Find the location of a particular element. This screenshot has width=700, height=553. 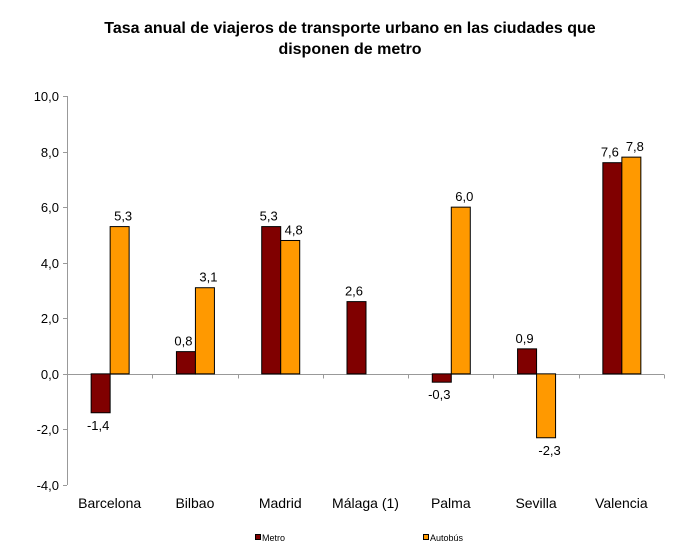

y-tick-label: 4,0 is located at coordinates (50, 263).